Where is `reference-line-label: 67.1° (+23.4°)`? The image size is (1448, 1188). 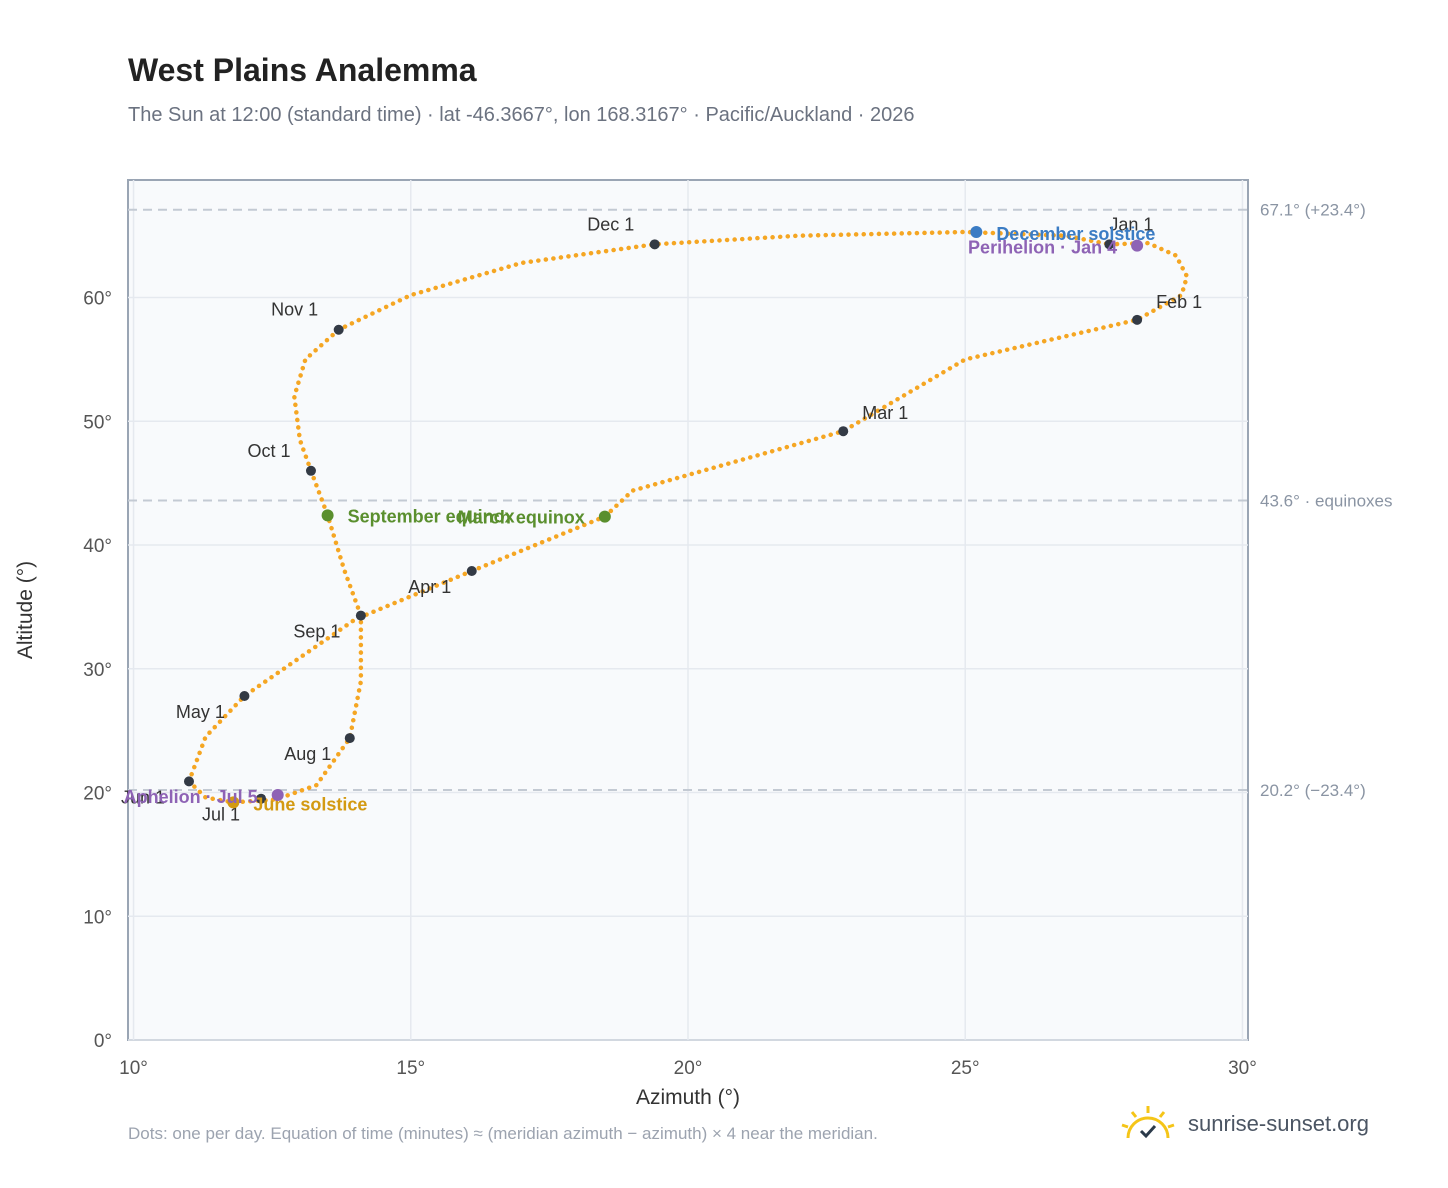 reference-line-label: 67.1° (+23.4°) is located at coordinates (1313, 210).